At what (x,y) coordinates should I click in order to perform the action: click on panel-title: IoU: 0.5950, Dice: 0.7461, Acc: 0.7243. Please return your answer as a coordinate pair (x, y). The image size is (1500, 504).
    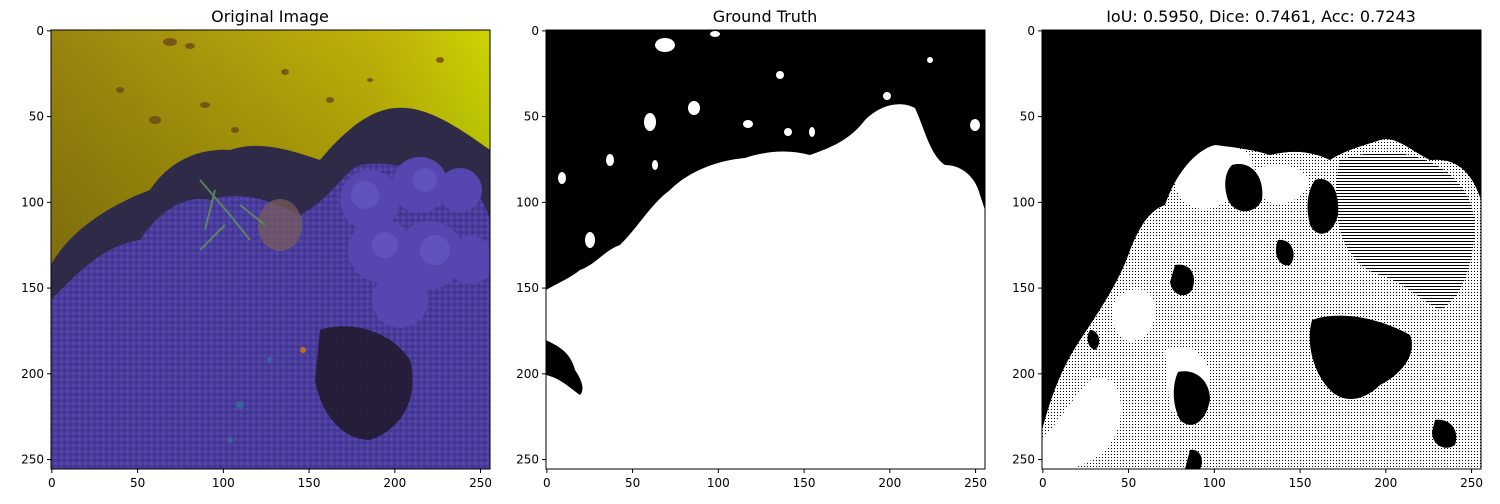
    Looking at the image, I should click on (1261, 16).